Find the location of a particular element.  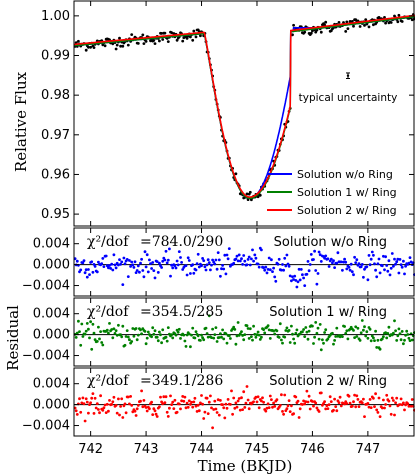

x-tick-label: 747 is located at coordinates (367, 449).